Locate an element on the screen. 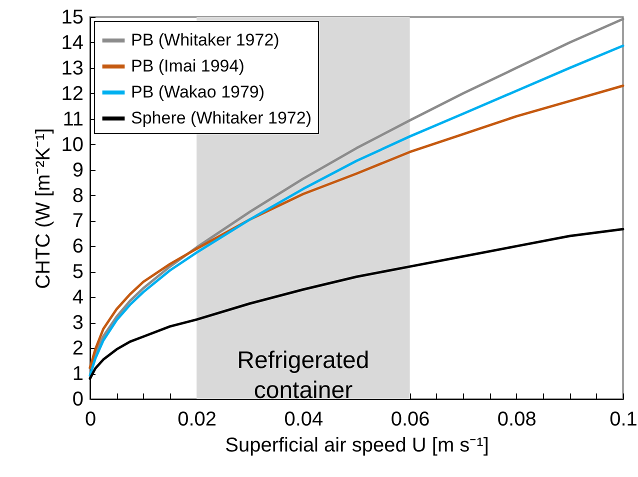 This screenshot has height=477, width=638. x-tick-label: 0.1 is located at coordinates (624, 419).